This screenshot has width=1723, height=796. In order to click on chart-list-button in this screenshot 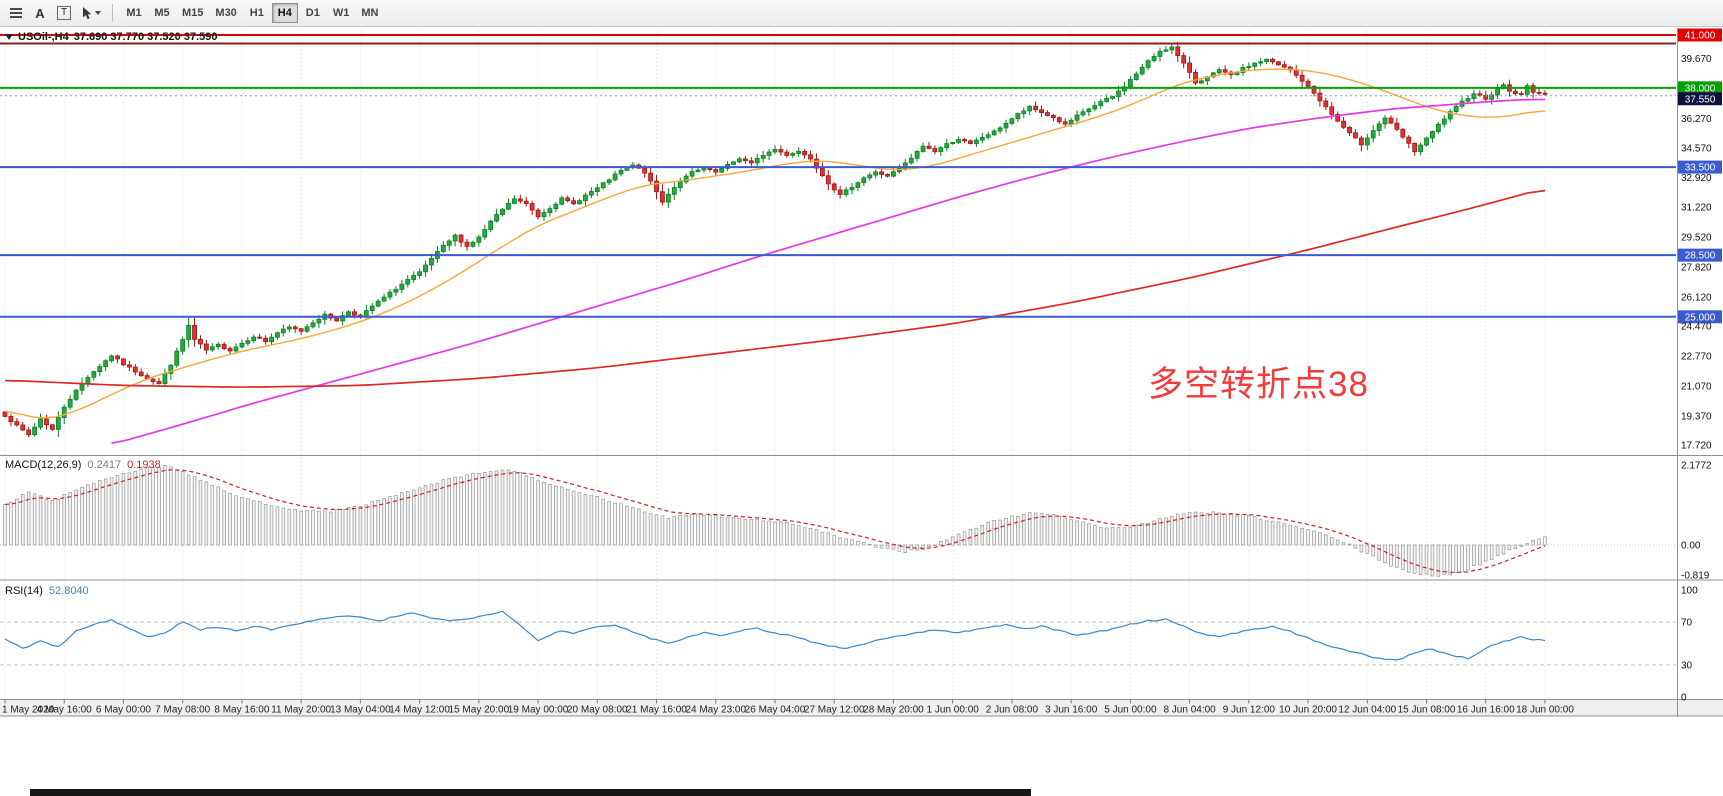, I will do `click(16, 13)`.